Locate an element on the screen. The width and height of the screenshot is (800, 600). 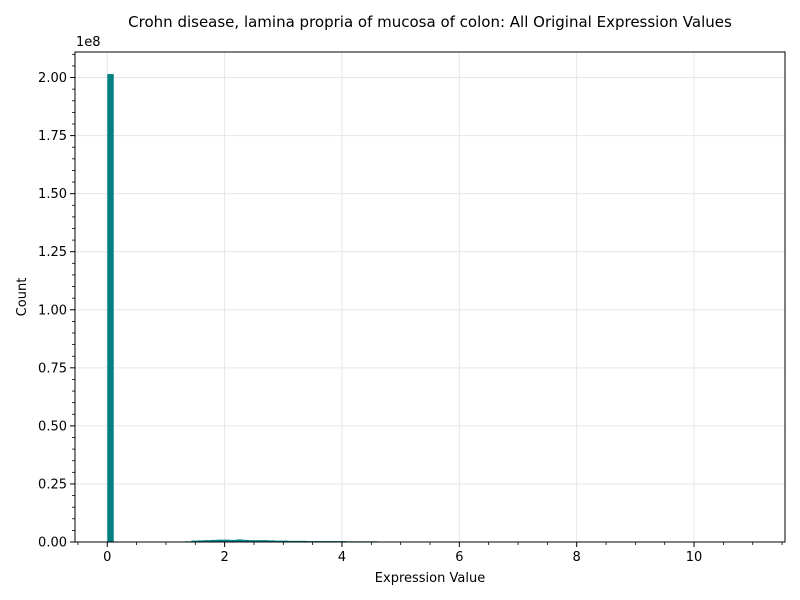
x-axis-label: Expression Value is located at coordinates (430, 578).